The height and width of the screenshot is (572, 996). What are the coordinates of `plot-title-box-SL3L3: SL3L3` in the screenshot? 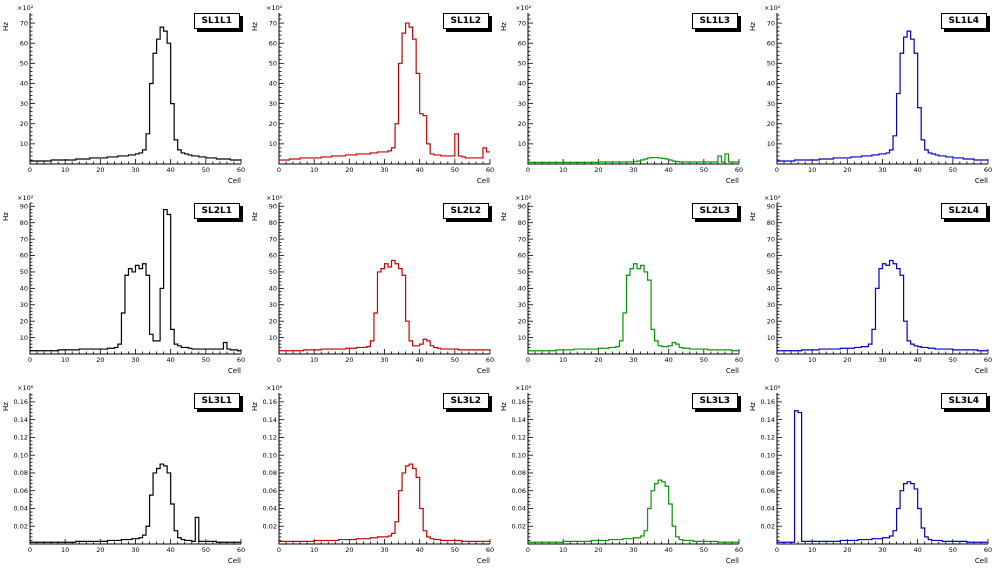 It's located at (714, 401).